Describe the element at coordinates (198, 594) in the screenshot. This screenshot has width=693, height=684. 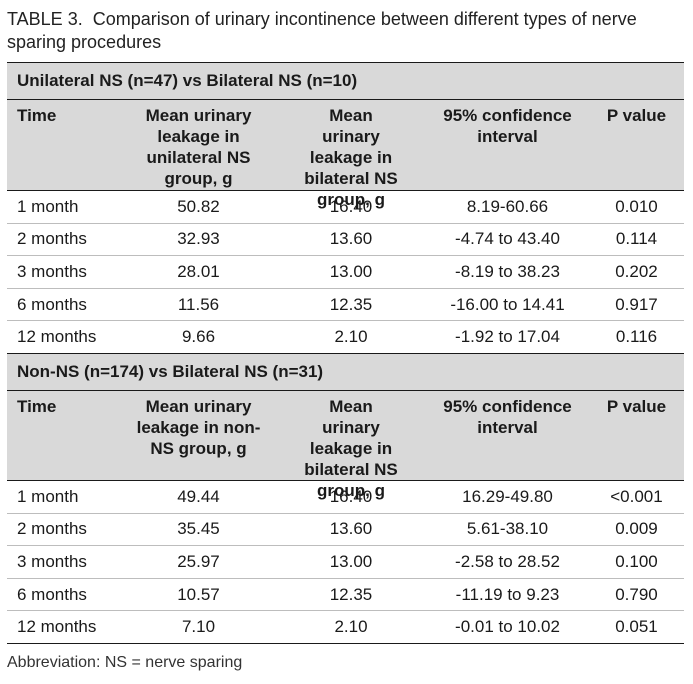
I see `cell-group-a: 10.57` at that location.